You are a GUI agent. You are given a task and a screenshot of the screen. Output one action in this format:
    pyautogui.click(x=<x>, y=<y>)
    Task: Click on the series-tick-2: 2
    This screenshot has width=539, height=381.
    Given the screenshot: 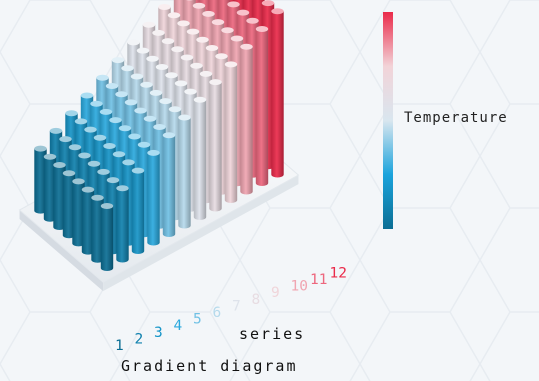 What is the action you would take?
    pyautogui.click(x=139, y=339)
    